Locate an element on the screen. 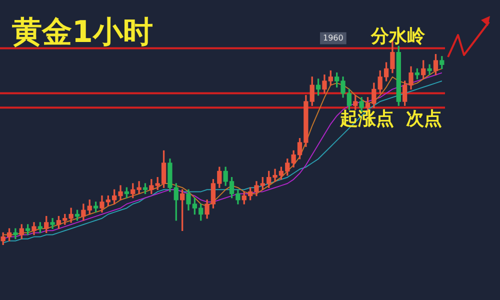  chart-title: 黄金1小时 is located at coordinates (82, 33).